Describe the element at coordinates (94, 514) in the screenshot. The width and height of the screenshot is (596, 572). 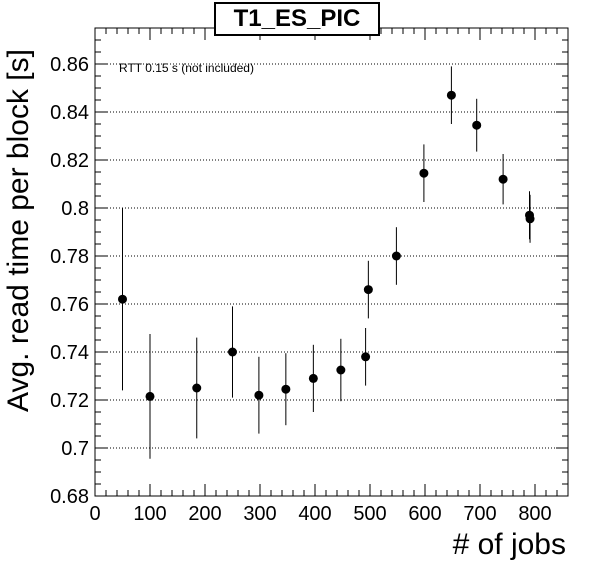
I see `x-tick-label: 0` at that location.